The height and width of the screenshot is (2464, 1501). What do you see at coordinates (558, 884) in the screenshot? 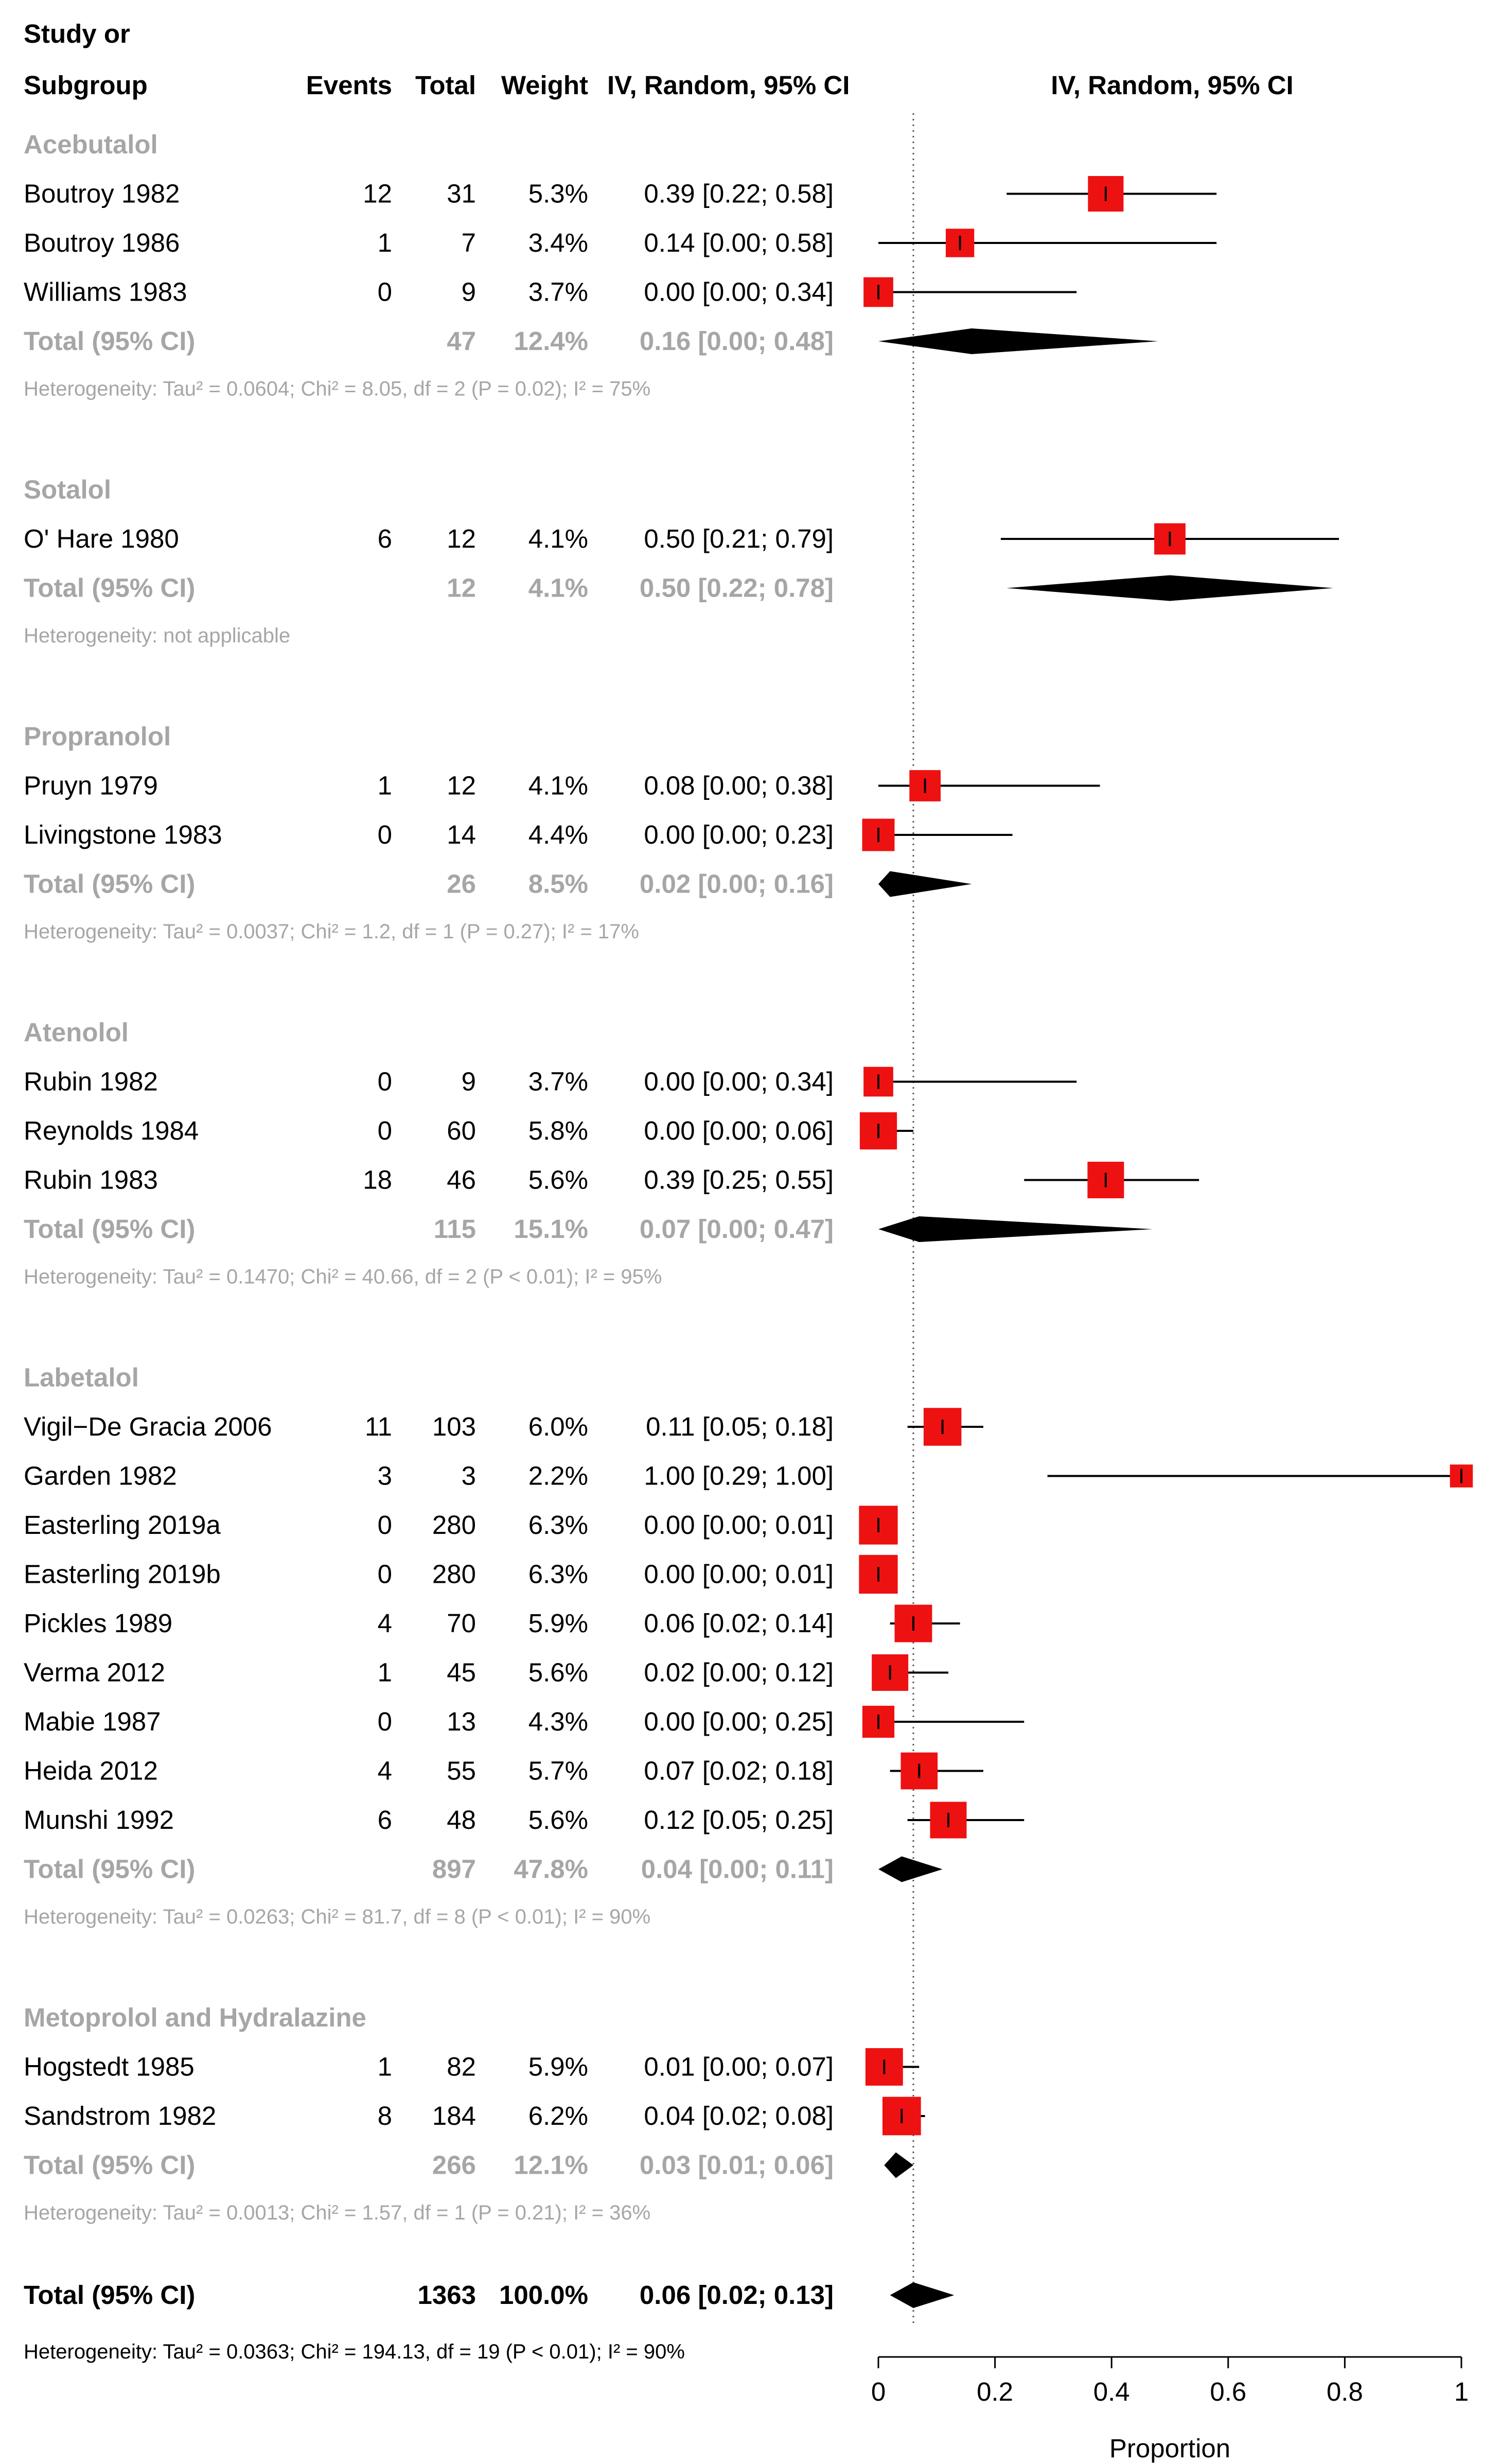
I see `subgroup-total-weight: 8.5%` at bounding box center [558, 884].